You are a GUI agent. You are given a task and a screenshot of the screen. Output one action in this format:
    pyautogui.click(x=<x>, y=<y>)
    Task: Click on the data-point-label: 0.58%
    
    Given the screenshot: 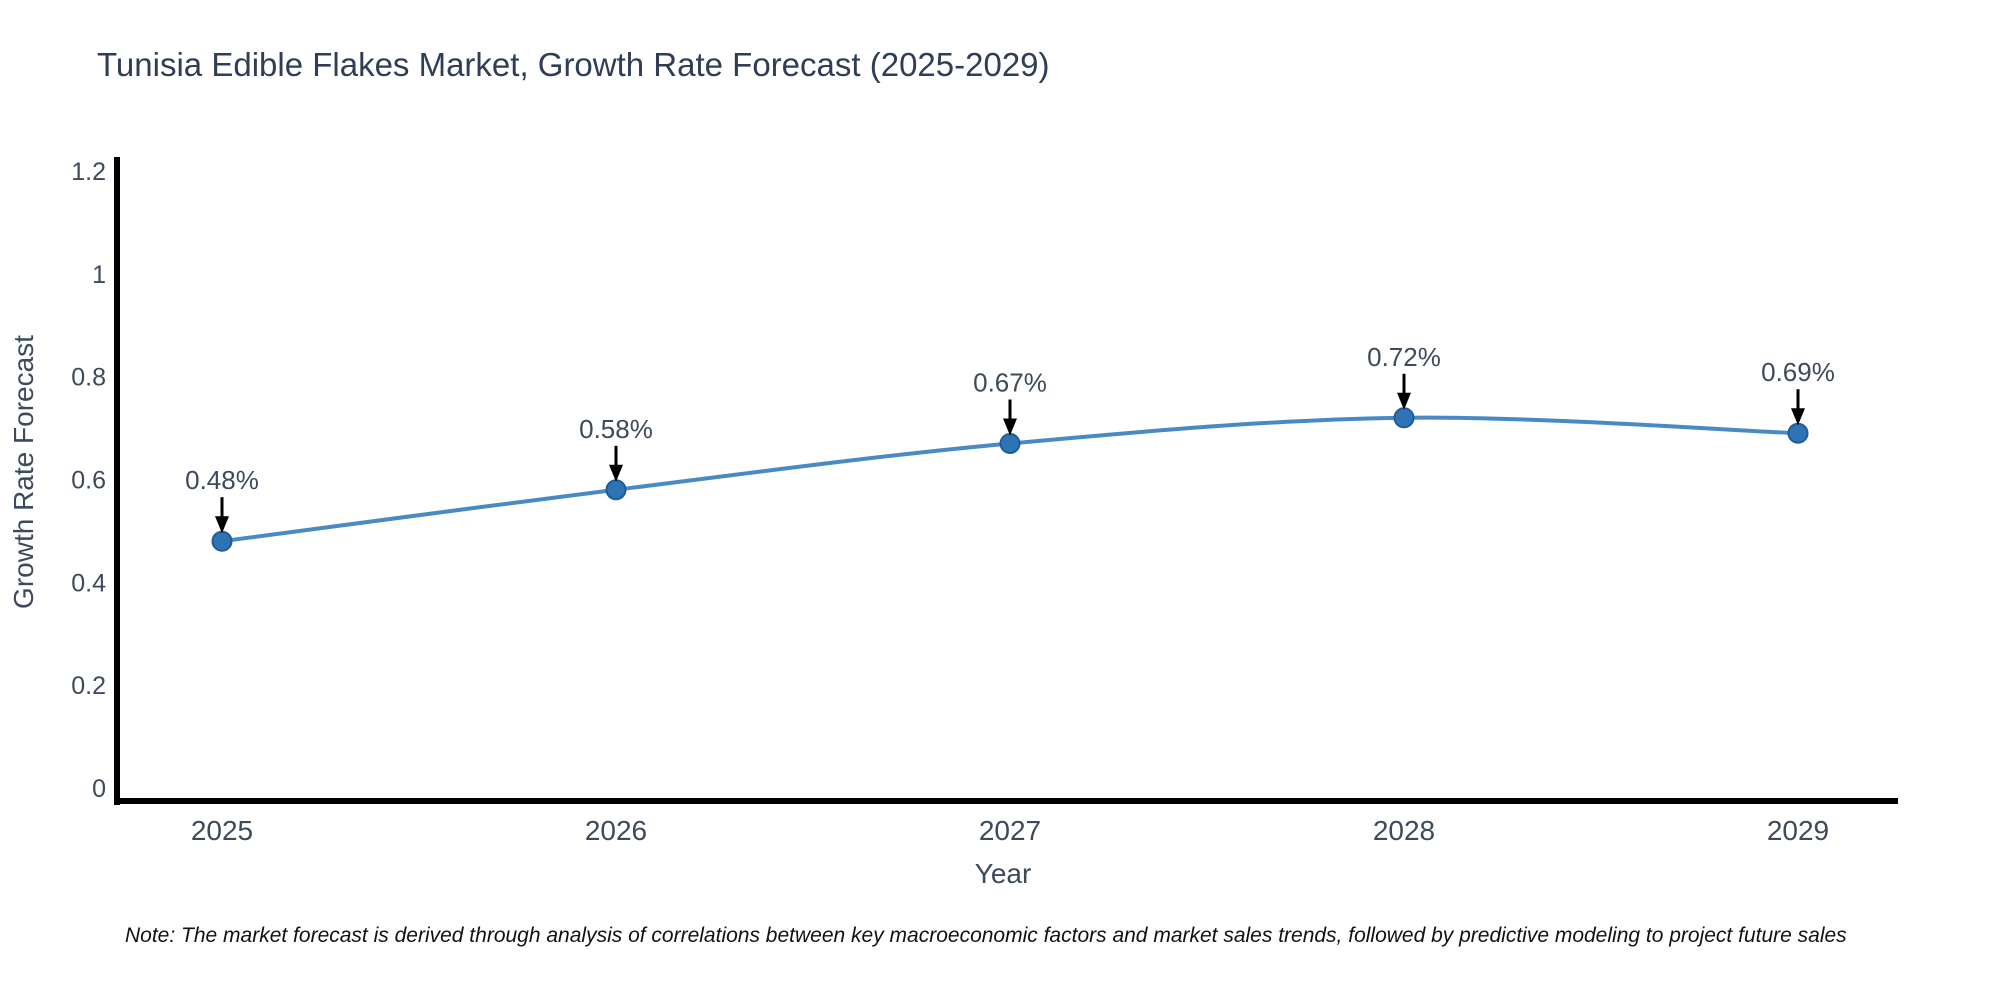 What is the action you would take?
    pyautogui.click(x=616, y=429)
    